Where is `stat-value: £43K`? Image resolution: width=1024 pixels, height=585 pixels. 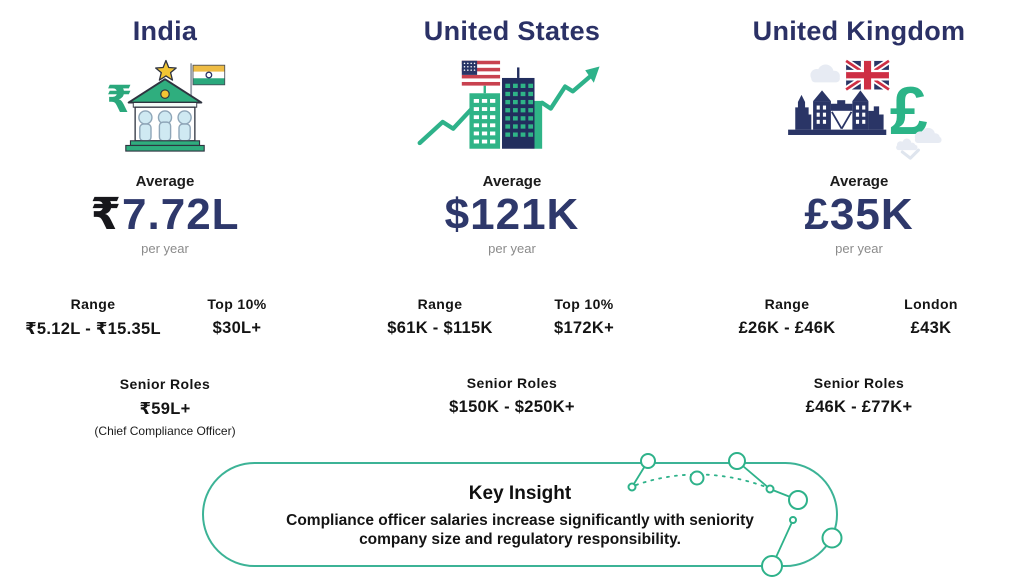
stat-value: £43K is located at coordinates (931, 328).